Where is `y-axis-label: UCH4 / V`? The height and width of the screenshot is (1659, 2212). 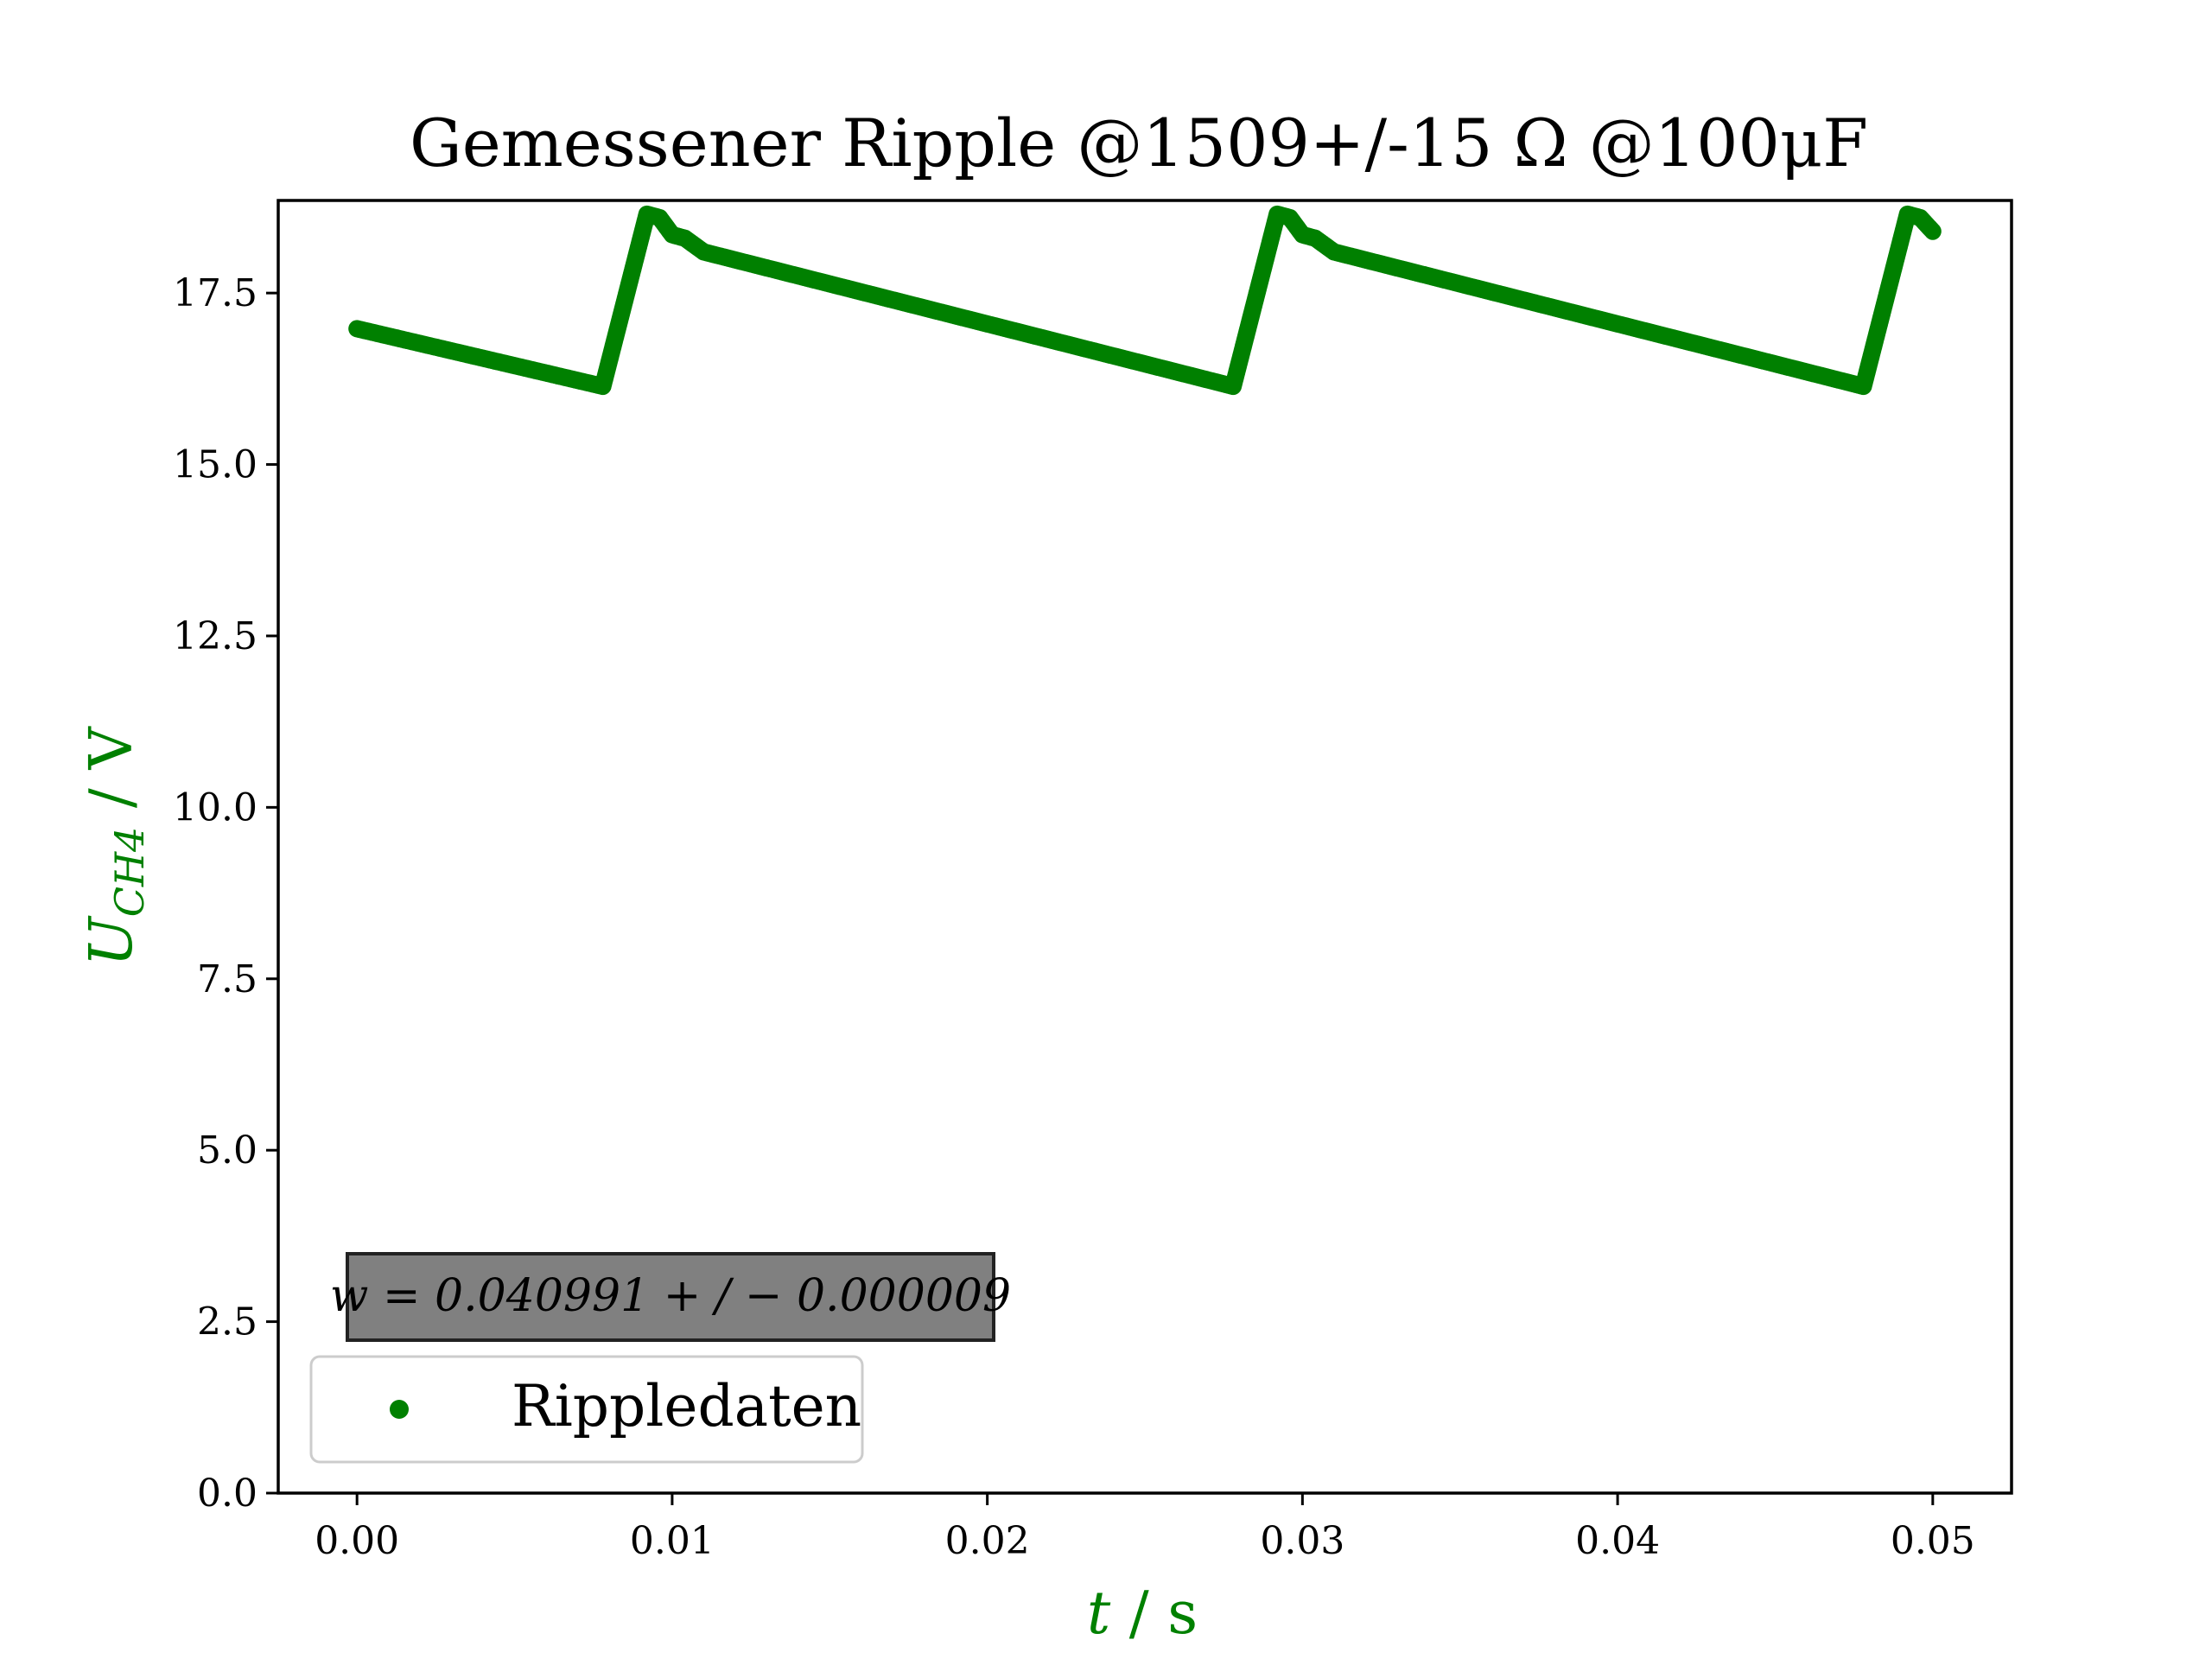 y-axis-label: UCH4 / V is located at coordinates (115, 846).